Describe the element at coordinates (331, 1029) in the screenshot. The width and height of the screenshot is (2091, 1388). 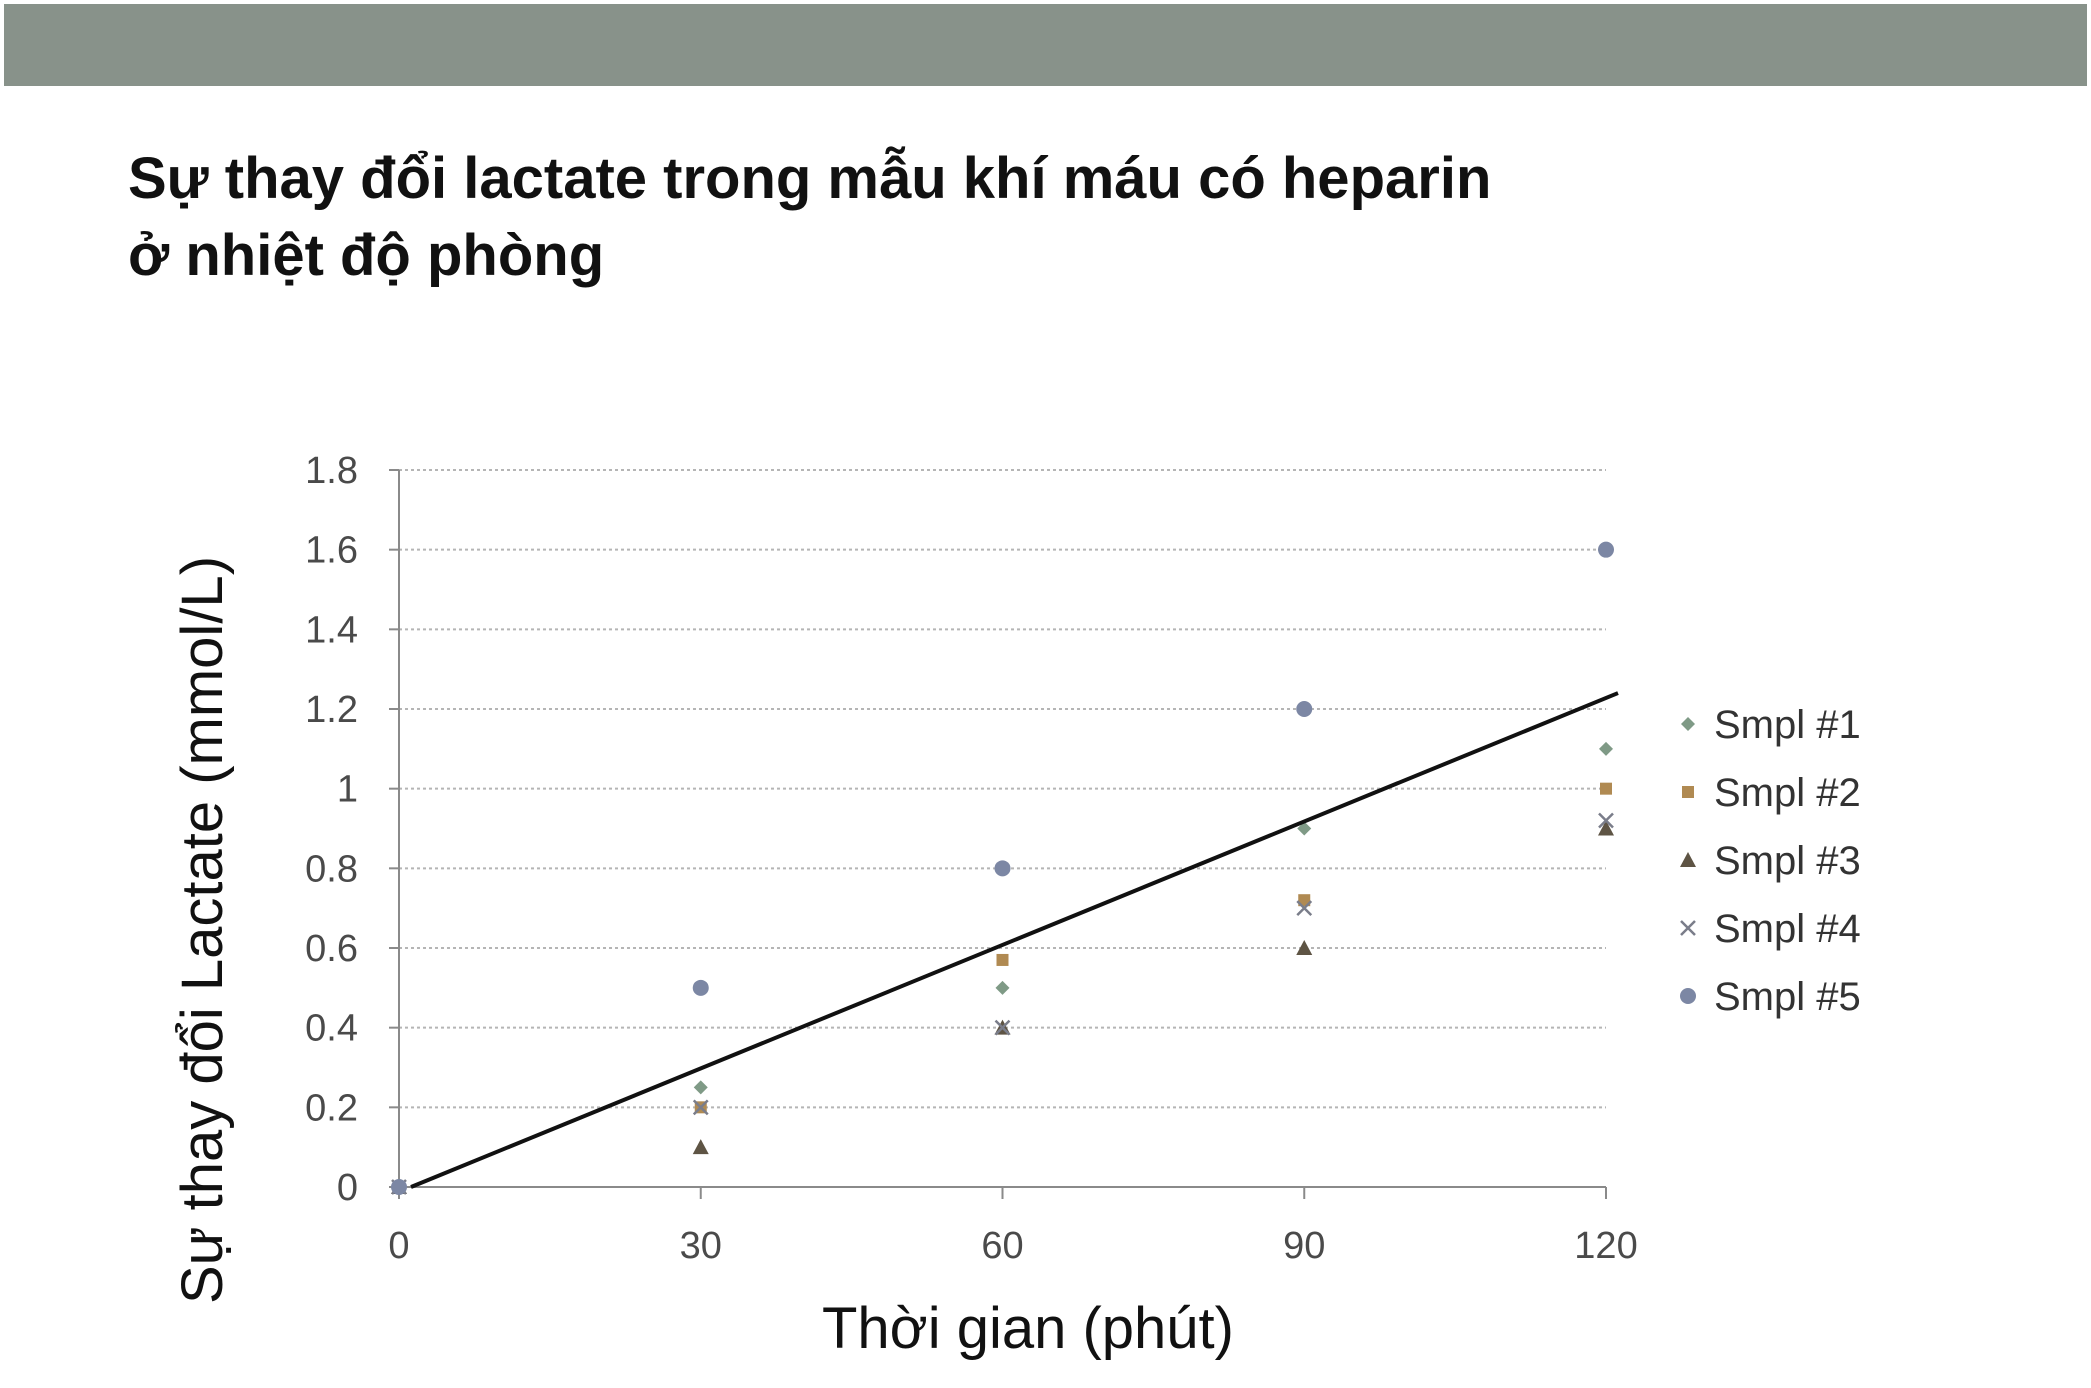
I see `y-tick-label: 0.4` at that location.